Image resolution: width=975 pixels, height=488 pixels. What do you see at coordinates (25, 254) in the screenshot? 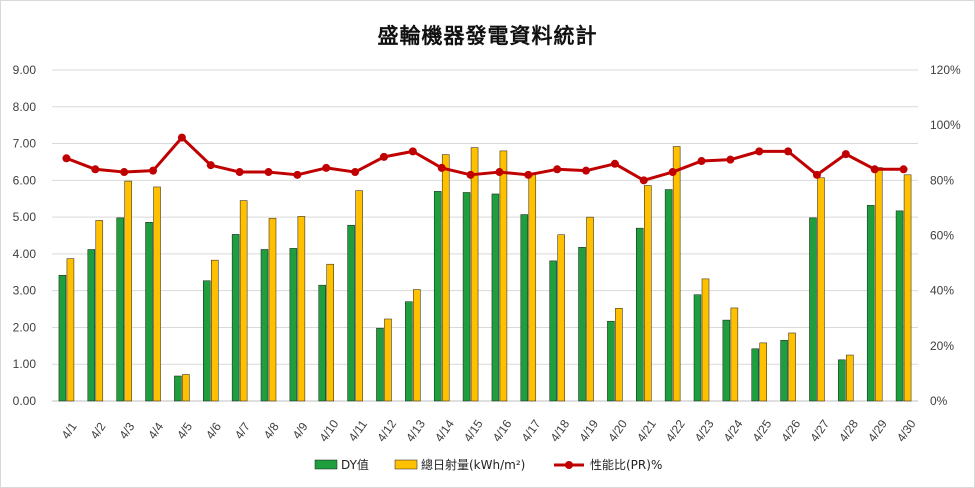
I see `y-left-tick-label: 4.00` at bounding box center [25, 254].